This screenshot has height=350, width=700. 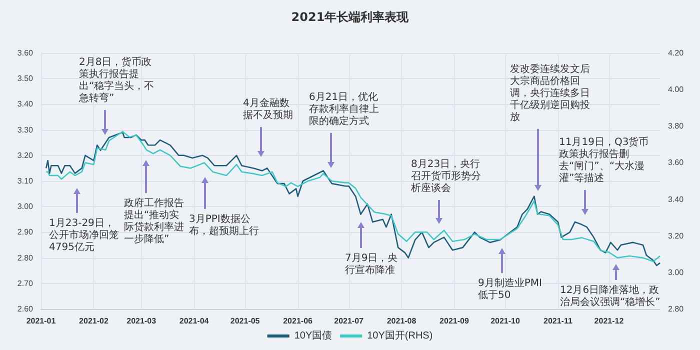 What do you see at coordinates (604, 161) in the screenshot?
I see `annotation: 11月19日，Q3货币政策执行报告删去“闸门”、“大水漫灌”等描述` at bounding box center [604, 161].